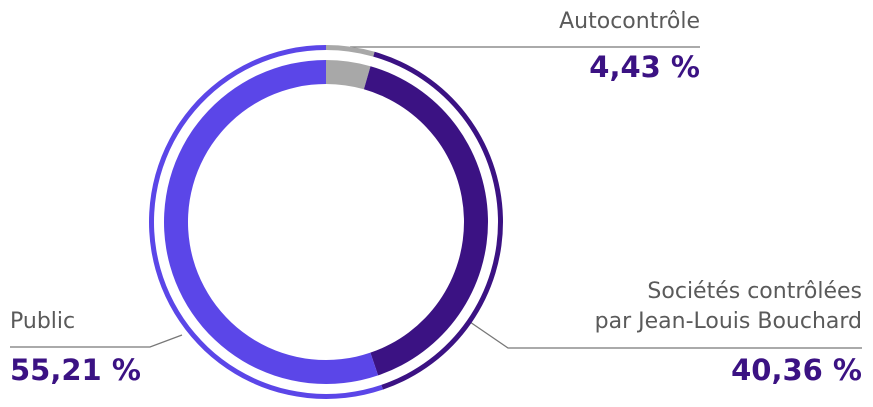 This screenshot has width=873, height=407. Describe the element at coordinates (42, 321) in the screenshot. I see `category-label: Public` at that location.